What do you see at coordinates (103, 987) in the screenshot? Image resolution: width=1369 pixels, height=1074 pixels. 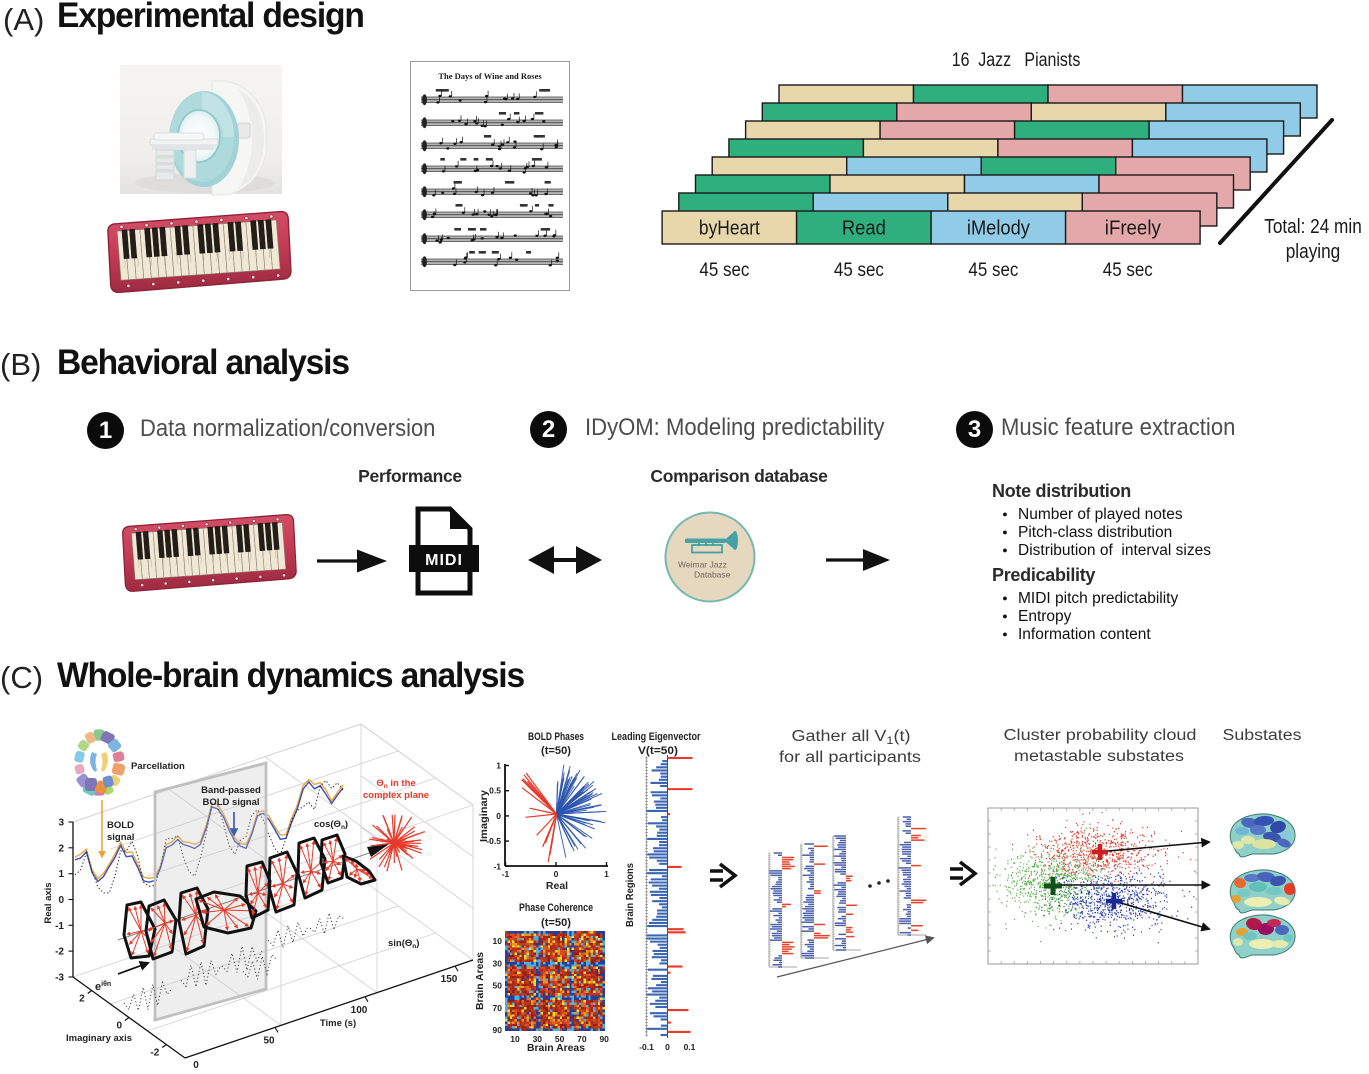 I see `svg-text: eiθn` at bounding box center [103, 987].